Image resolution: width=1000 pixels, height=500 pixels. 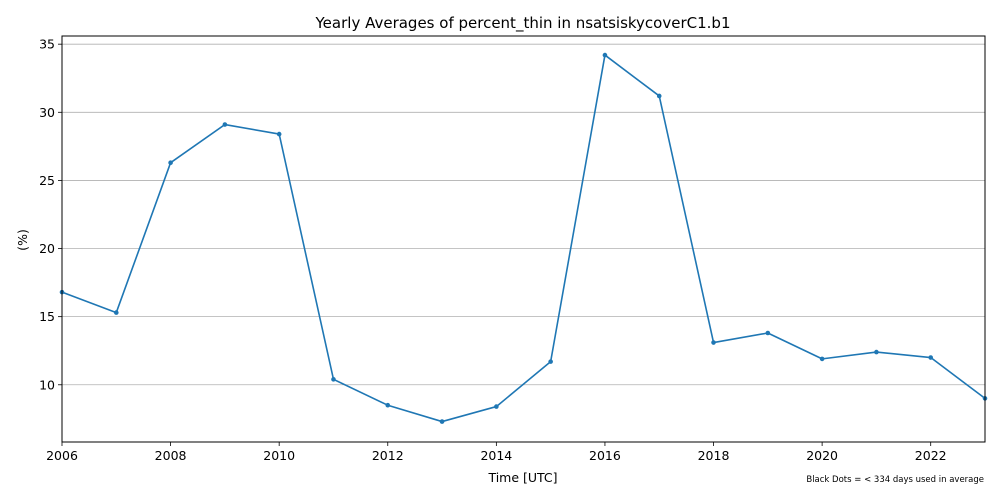 What do you see at coordinates (522, 477) in the screenshot?
I see `x-axis-label: Time [UTC]` at bounding box center [522, 477].